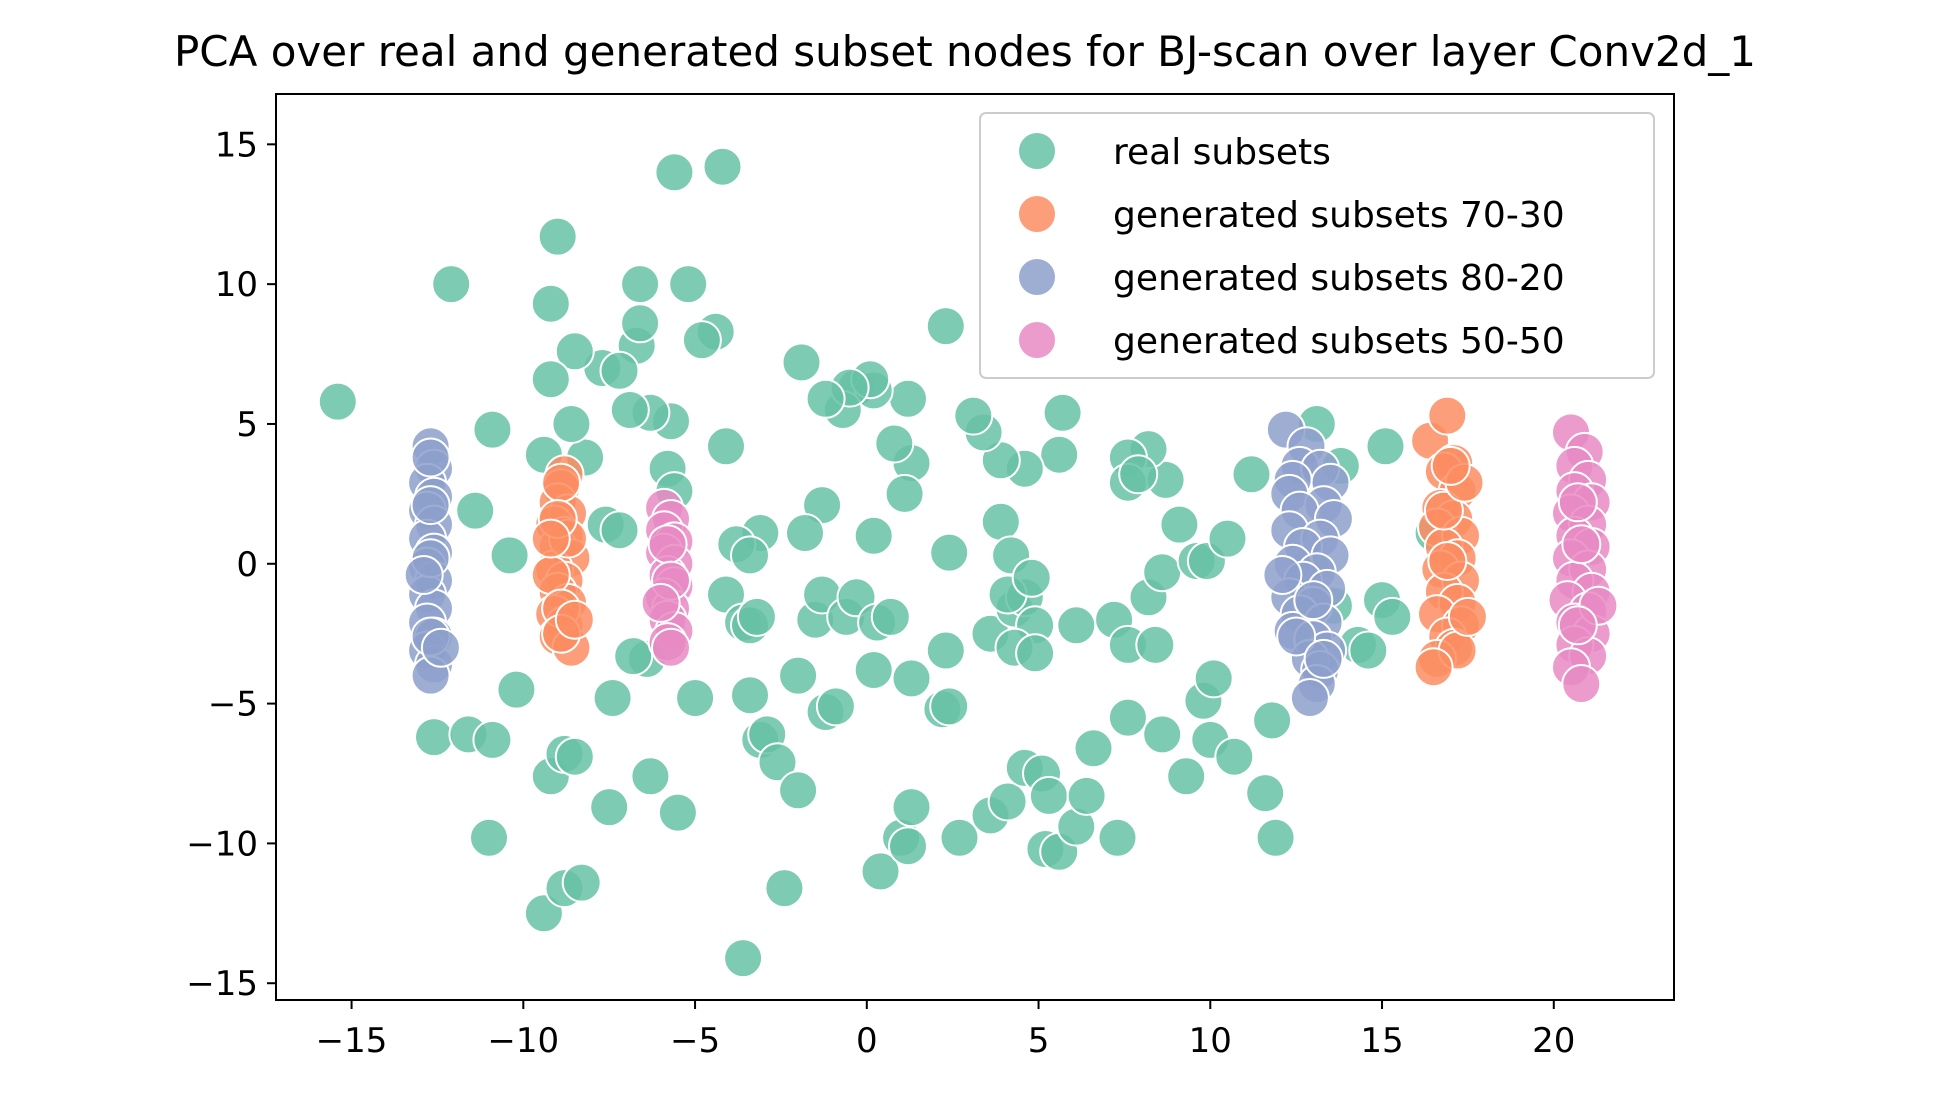 The height and width of the screenshot is (1100, 1946). I want to click on y-tick-label: −15, so click(222, 984).